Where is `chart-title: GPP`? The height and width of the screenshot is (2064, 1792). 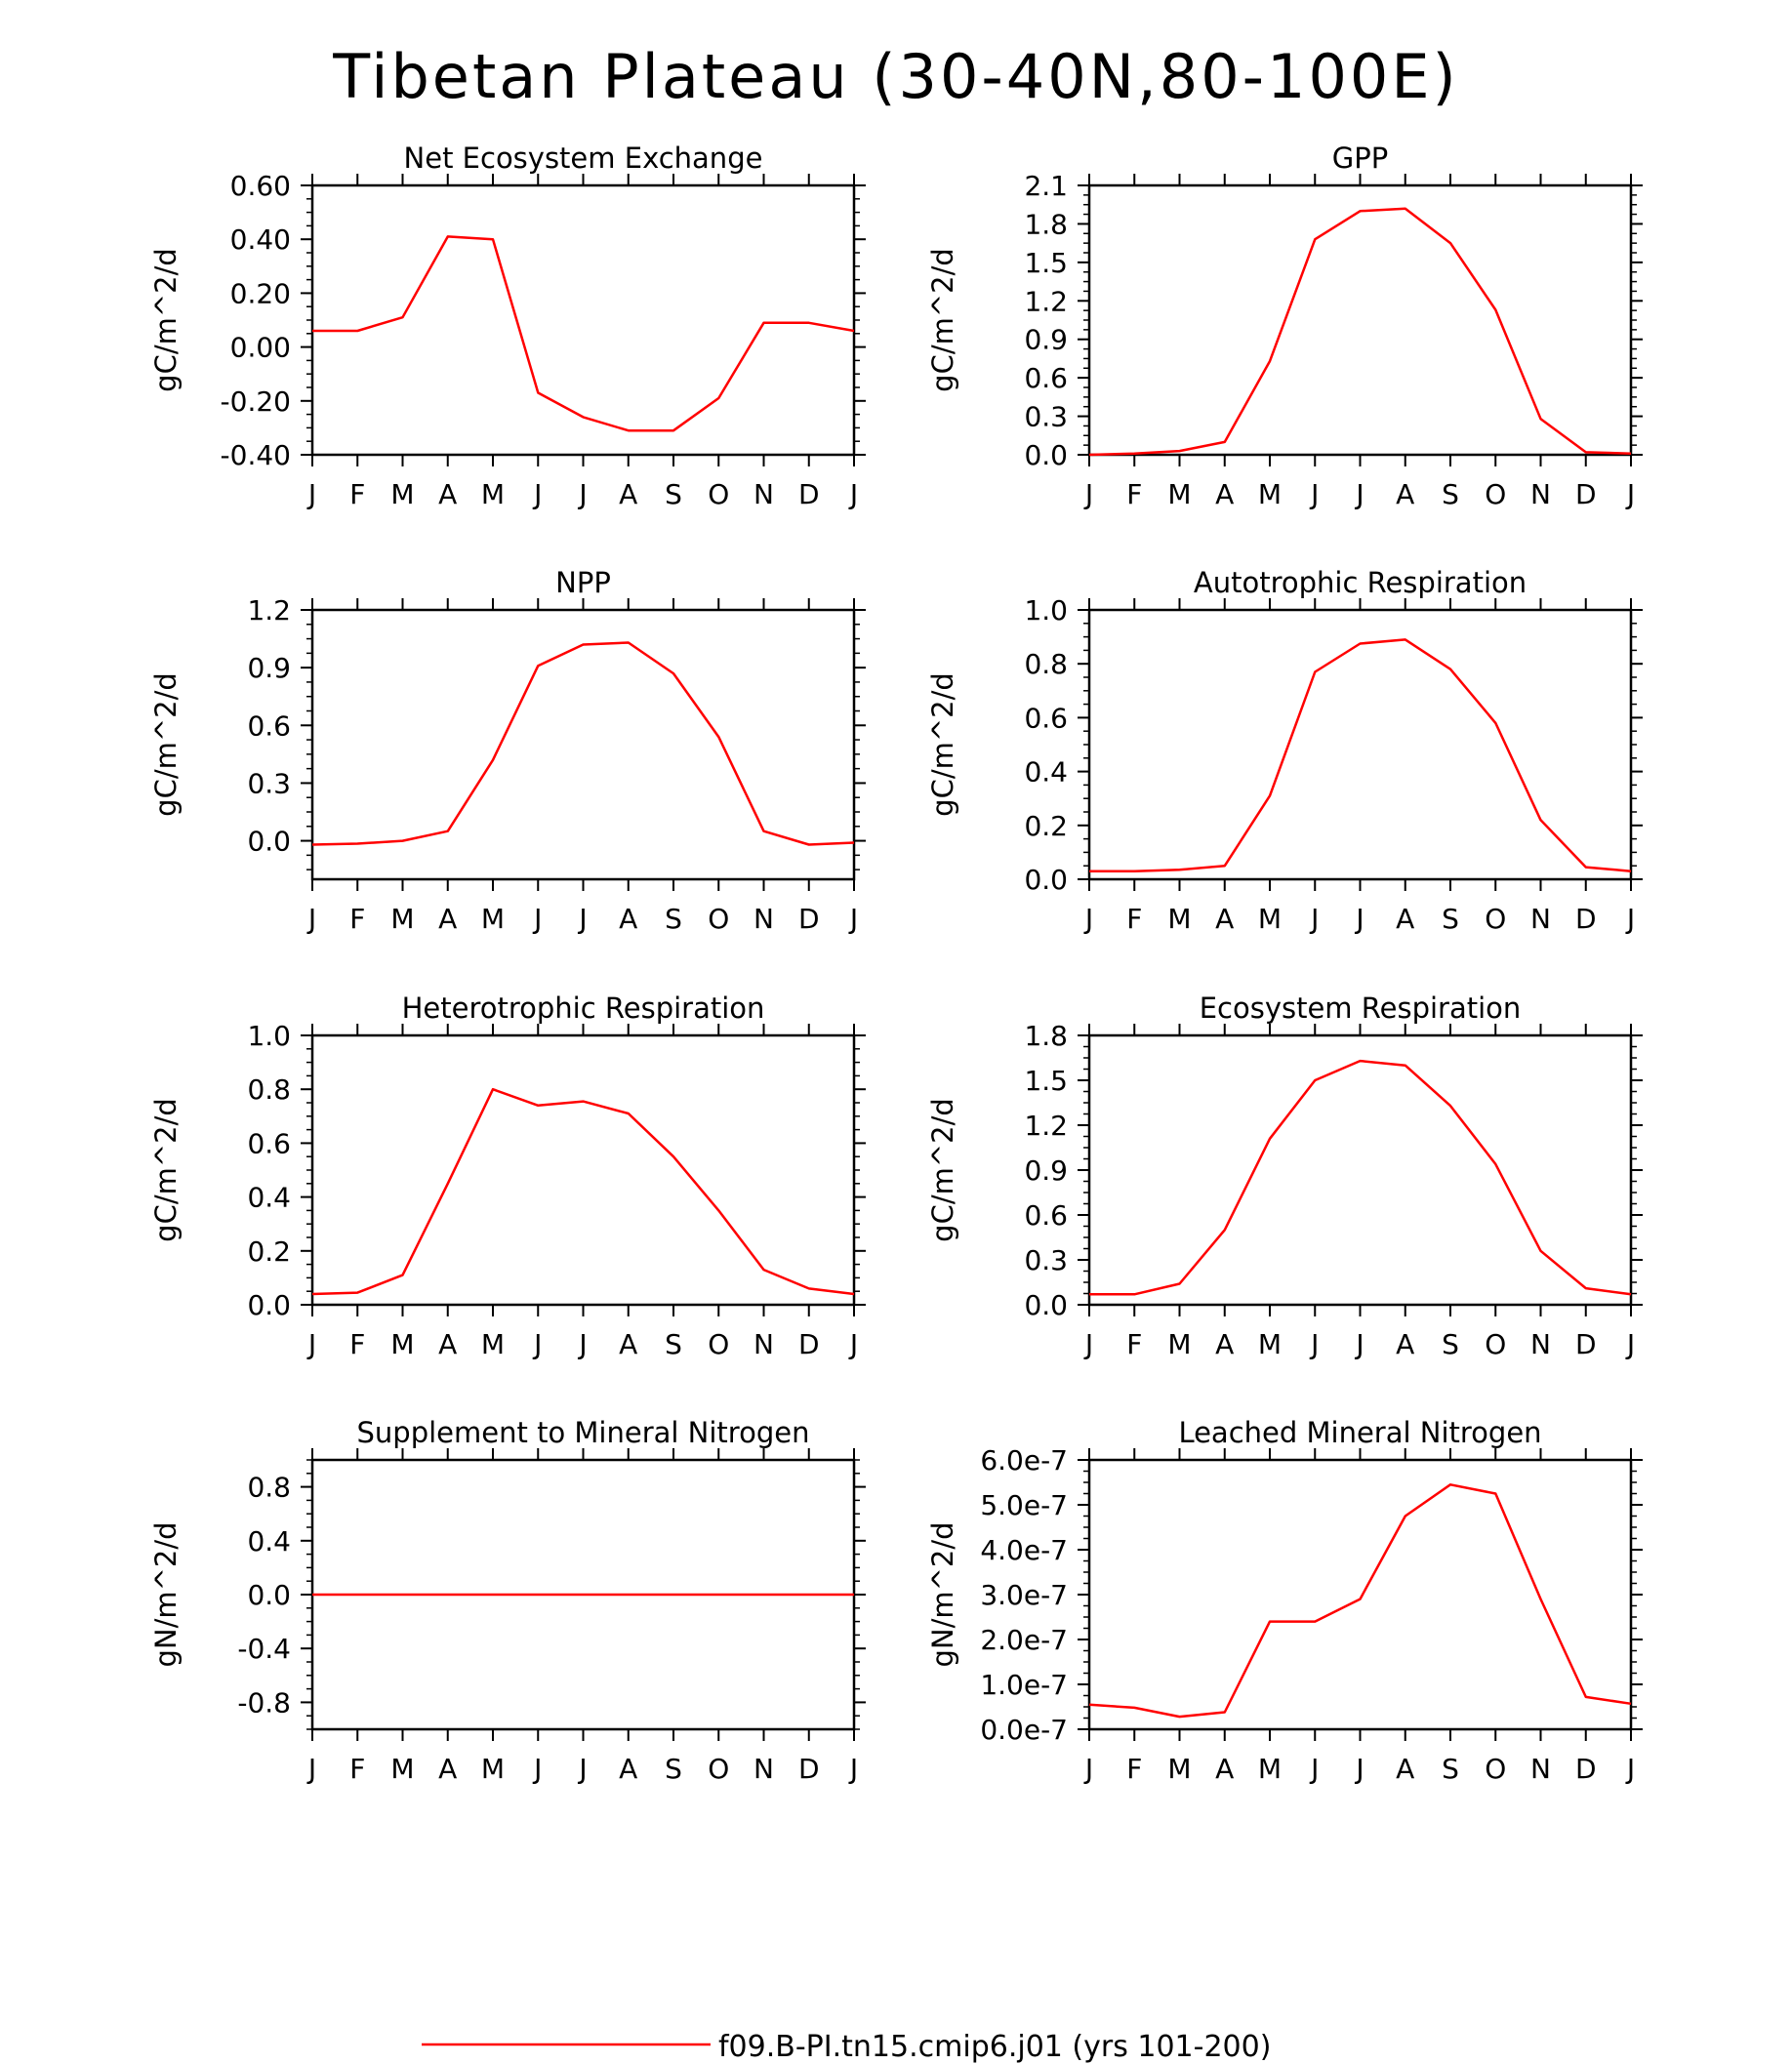
chart-title: GPP is located at coordinates (1360, 158).